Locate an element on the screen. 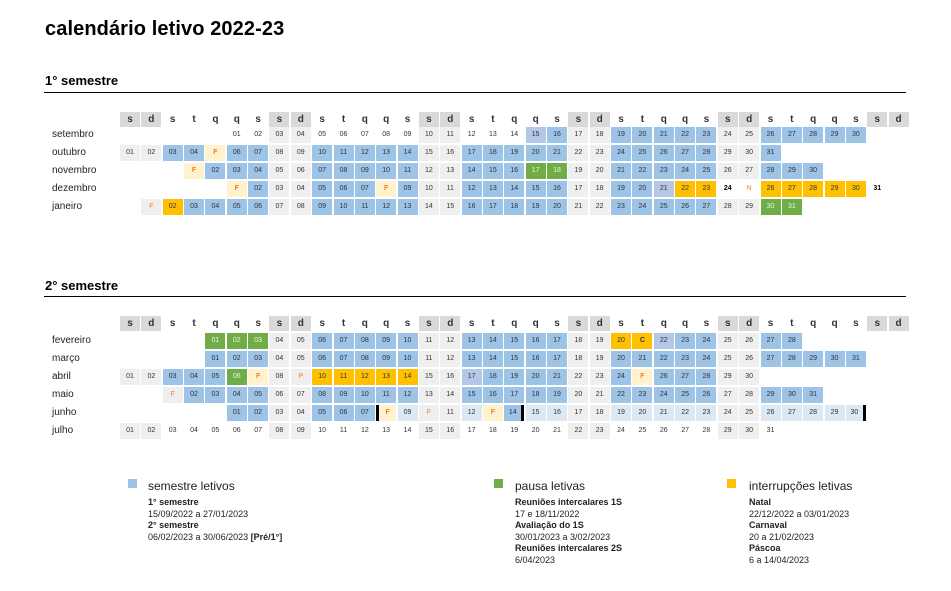  day-cell: 13 is located at coordinates (492, 189).